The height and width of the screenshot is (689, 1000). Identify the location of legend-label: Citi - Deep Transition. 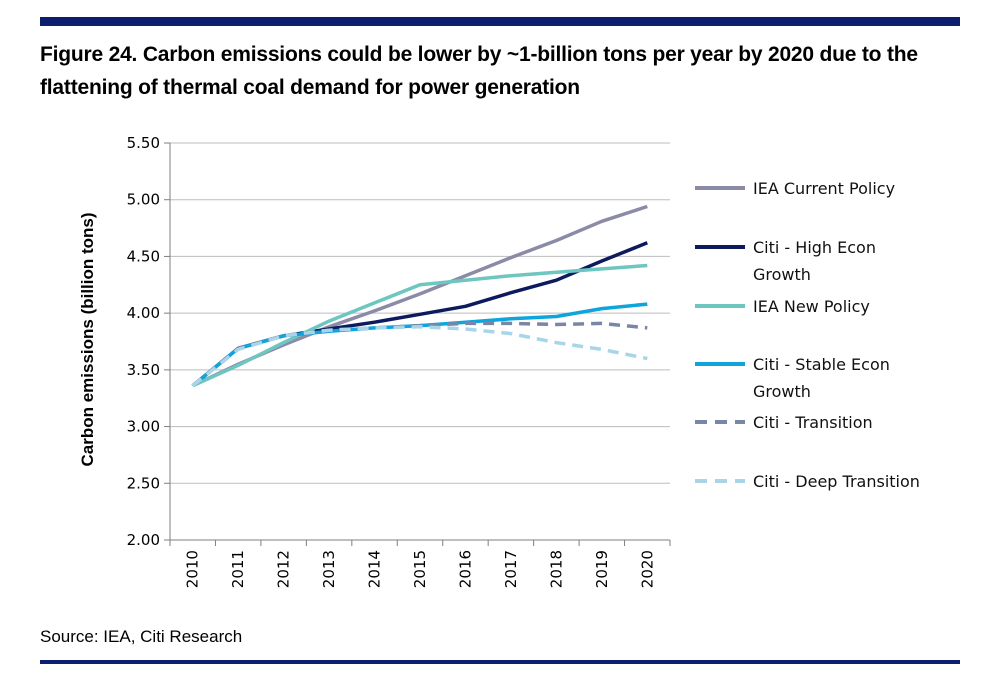
(836, 481).